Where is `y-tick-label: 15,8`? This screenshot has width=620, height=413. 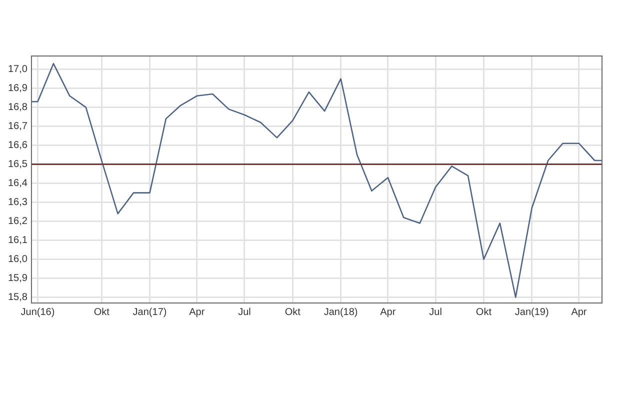 y-tick-label: 15,8 is located at coordinates (18, 298).